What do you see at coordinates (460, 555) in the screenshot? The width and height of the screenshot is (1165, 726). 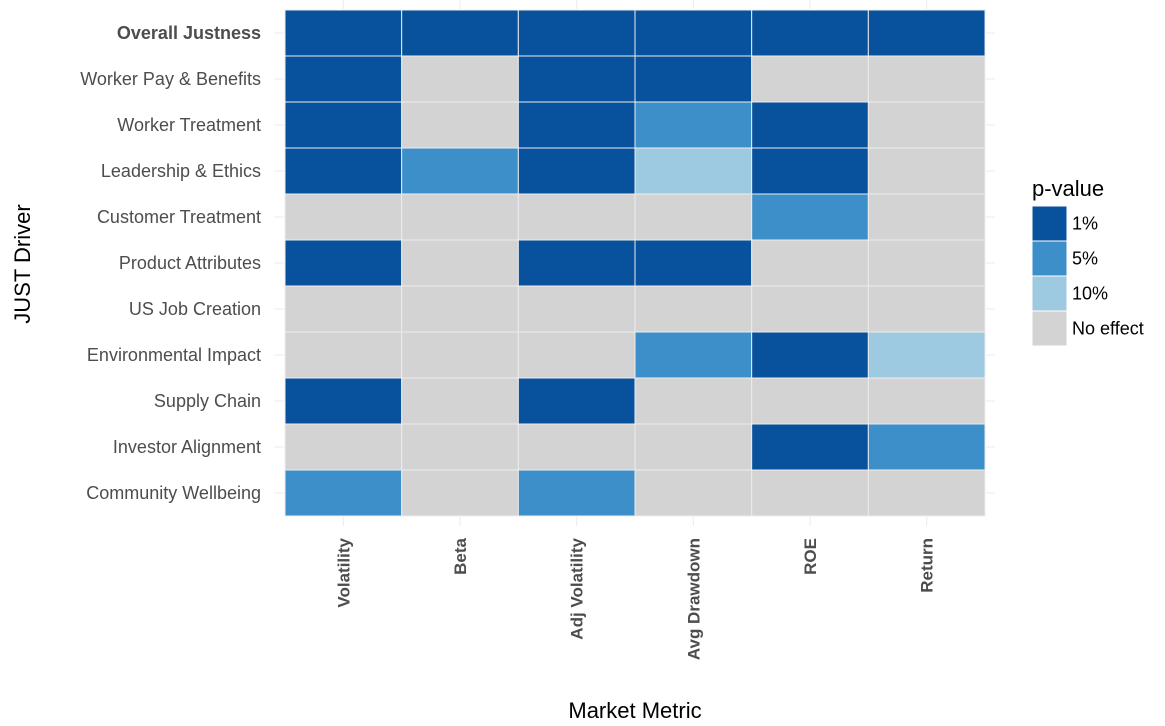 I see `x-tick-label: Beta` at bounding box center [460, 555].